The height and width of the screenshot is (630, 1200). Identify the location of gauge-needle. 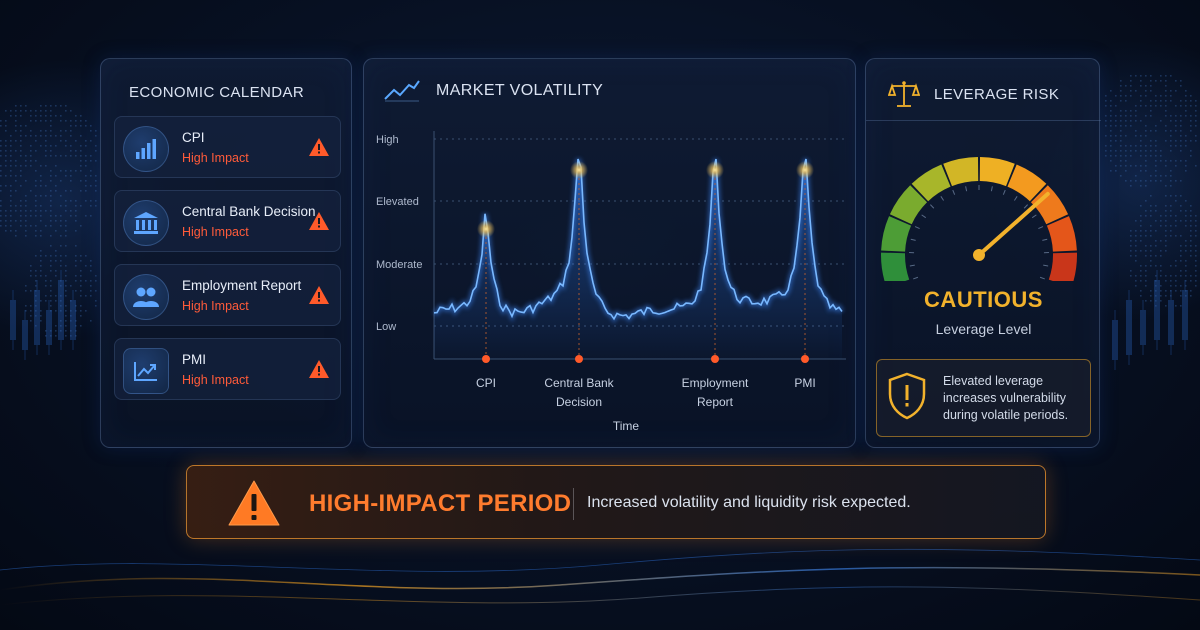
(1013, 224).